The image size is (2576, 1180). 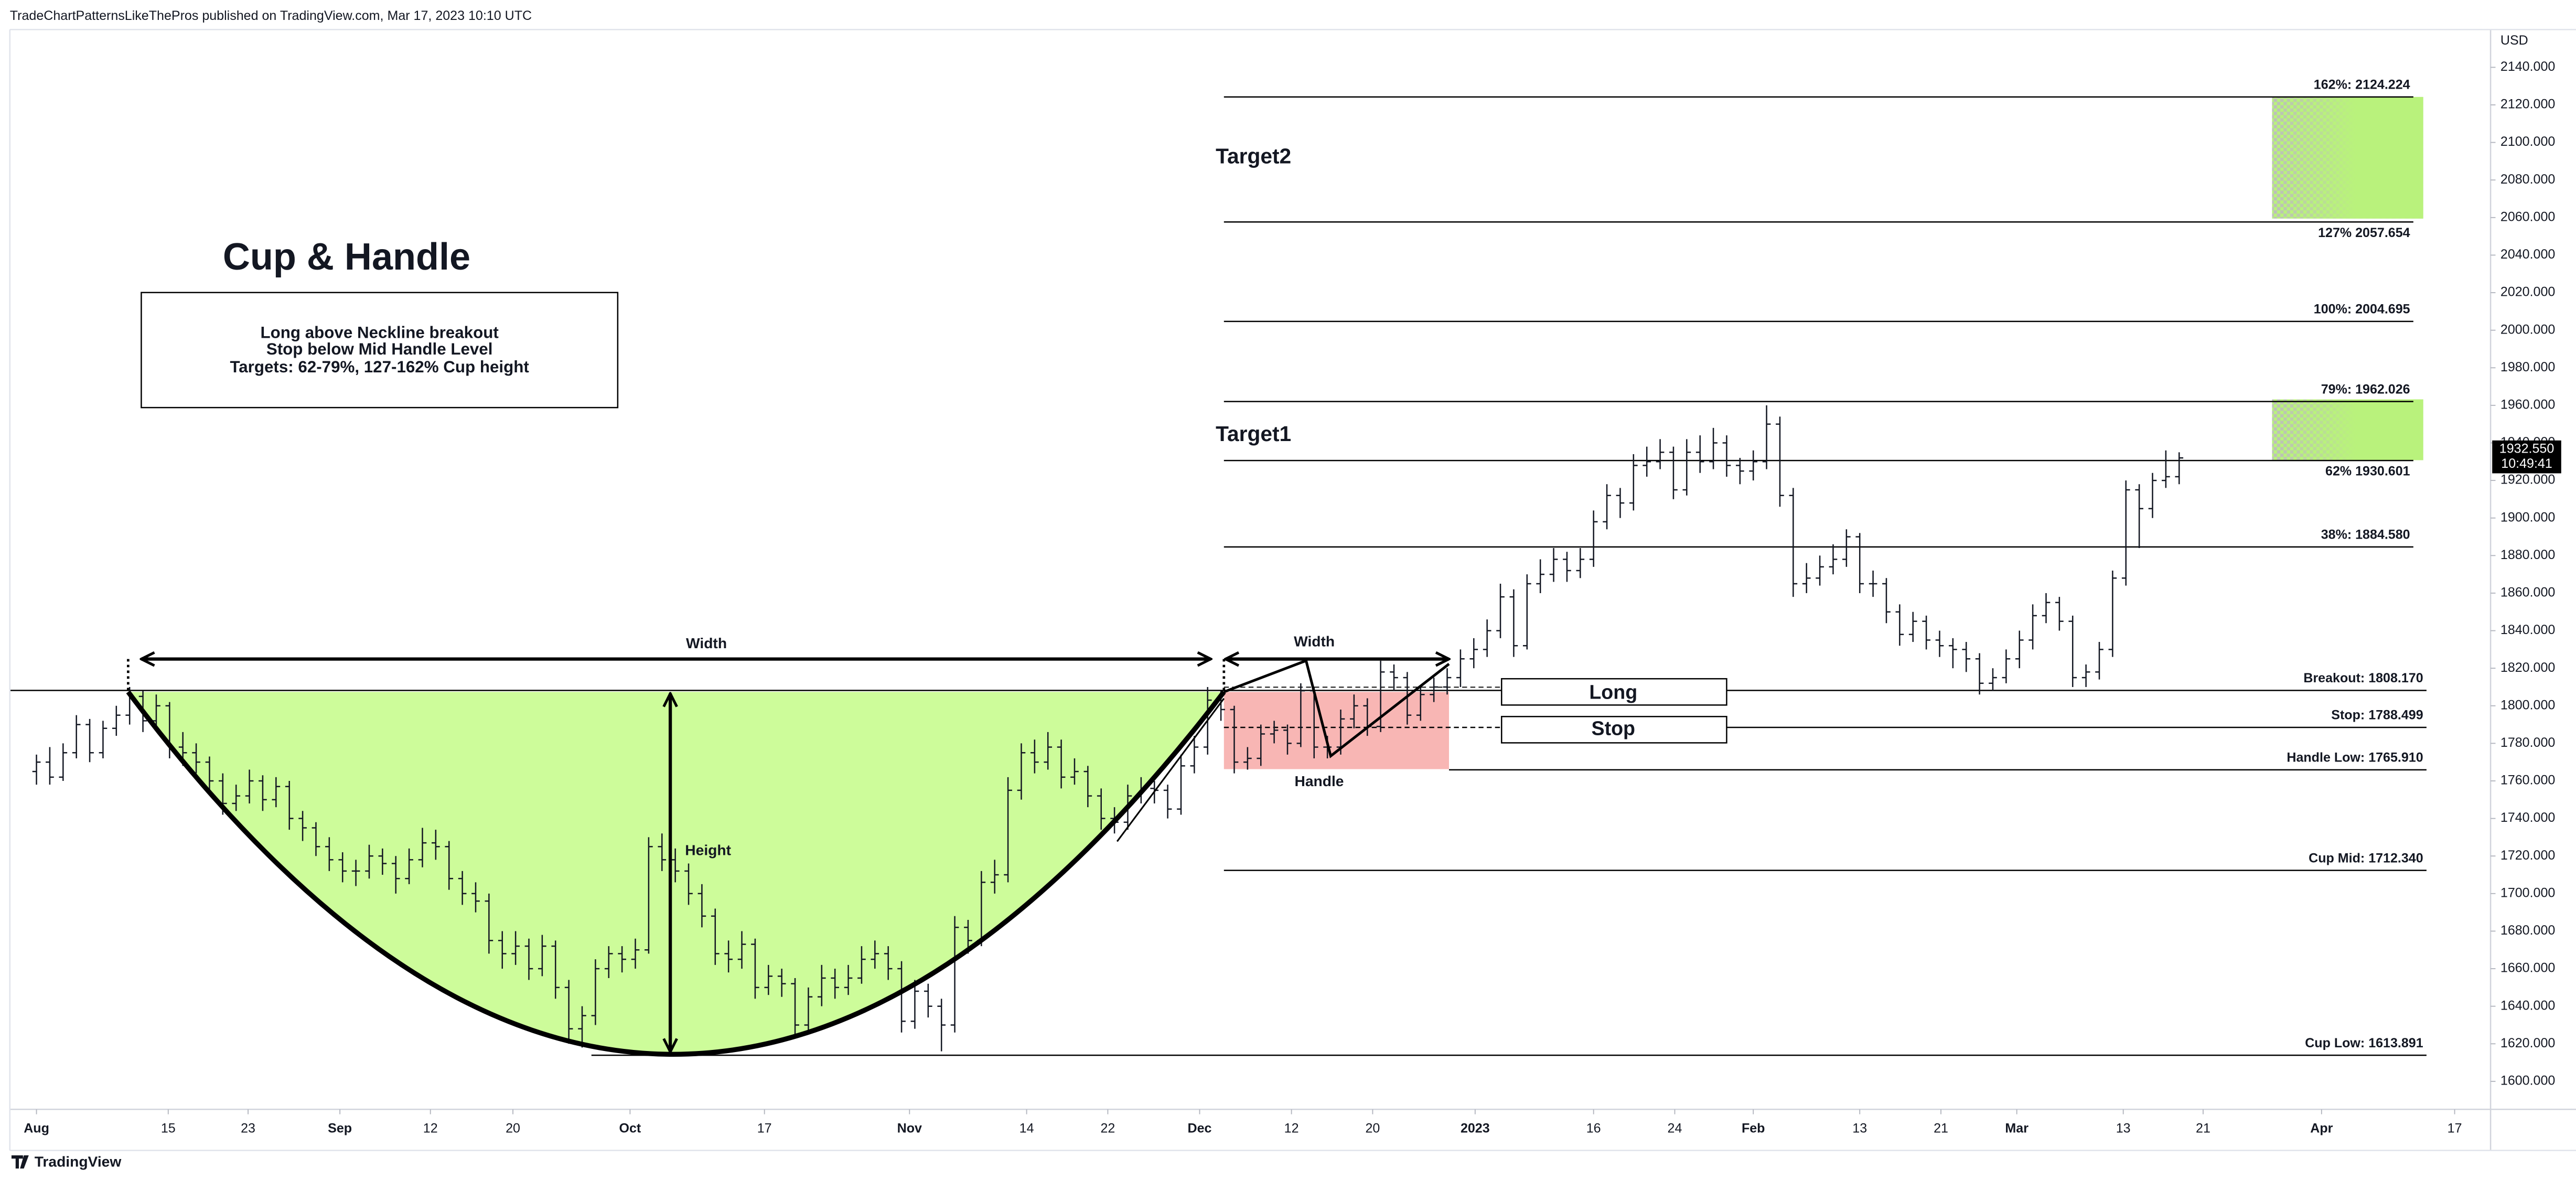 What do you see at coordinates (2016, 1128) in the screenshot?
I see `x-tick-label: Mar` at bounding box center [2016, 1128].